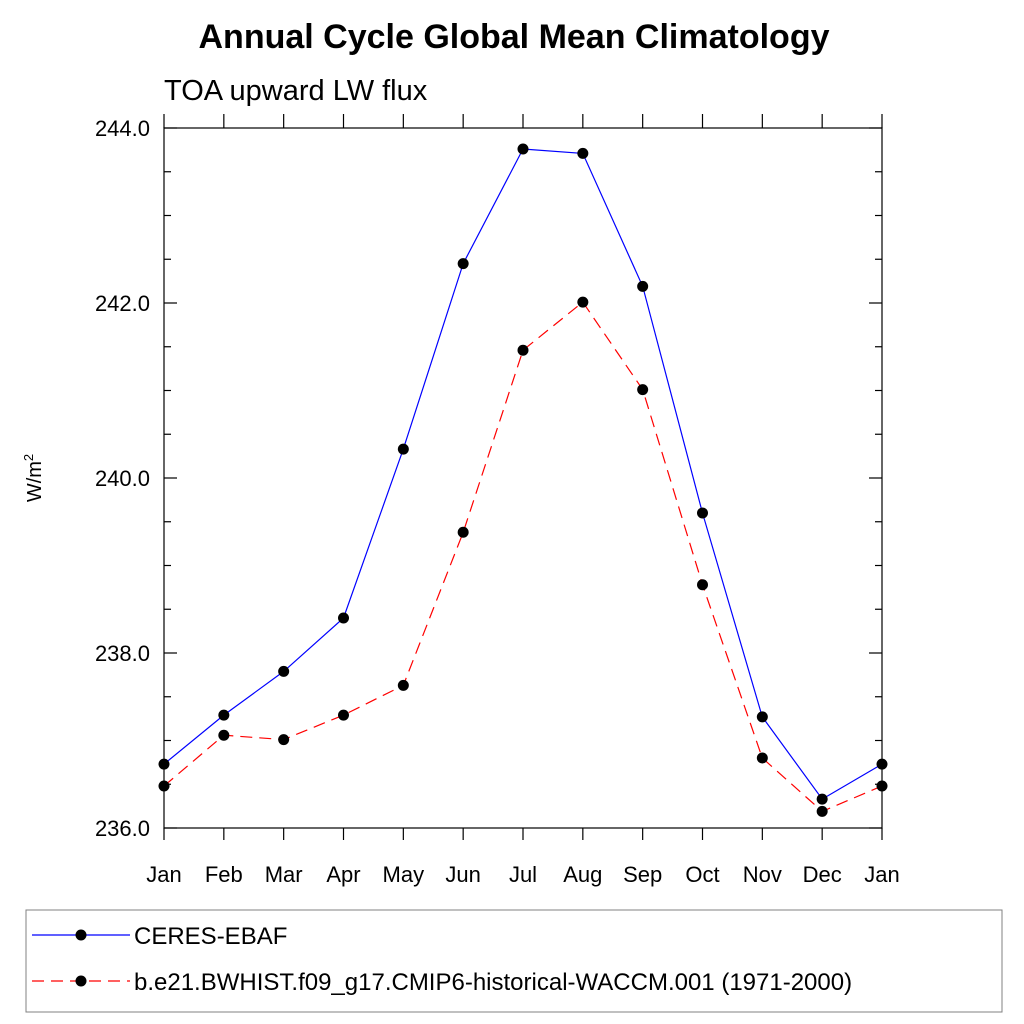  Describe the element at coordinates (642, 874) in the screenshot. I see `x-tick-label: Sep` at that location.